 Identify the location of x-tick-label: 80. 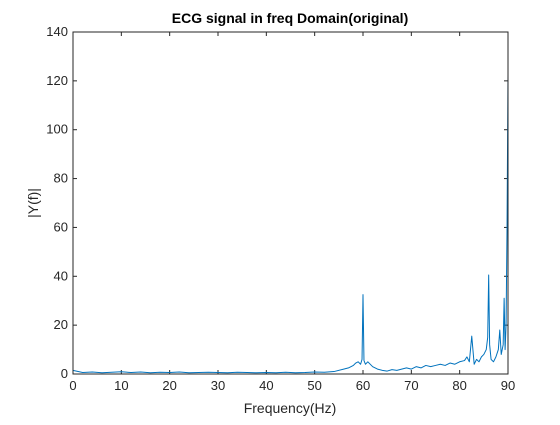
(459, 385).